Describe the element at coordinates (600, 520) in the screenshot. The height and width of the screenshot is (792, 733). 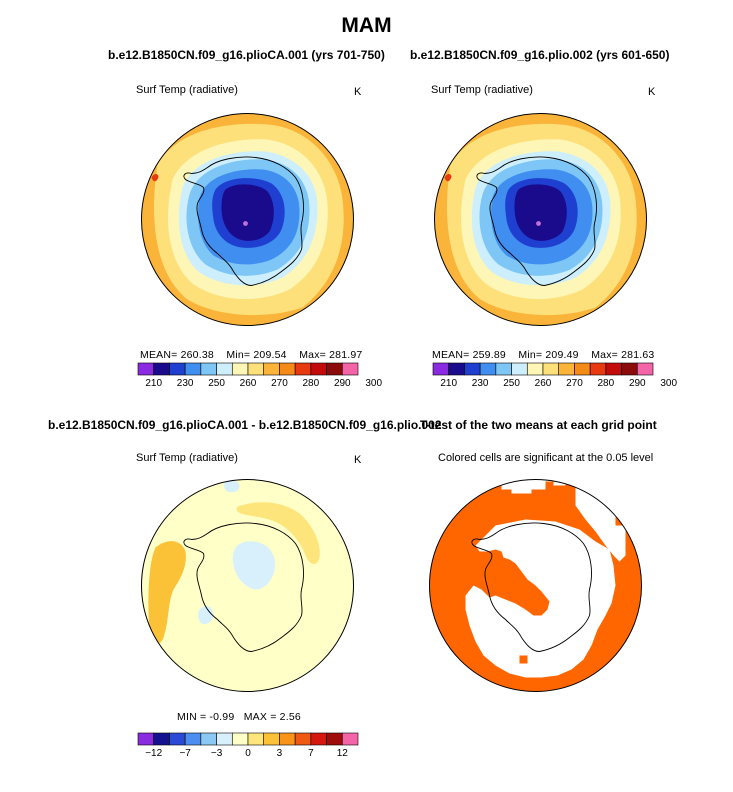
I see `non-significant-region-east` at that location.